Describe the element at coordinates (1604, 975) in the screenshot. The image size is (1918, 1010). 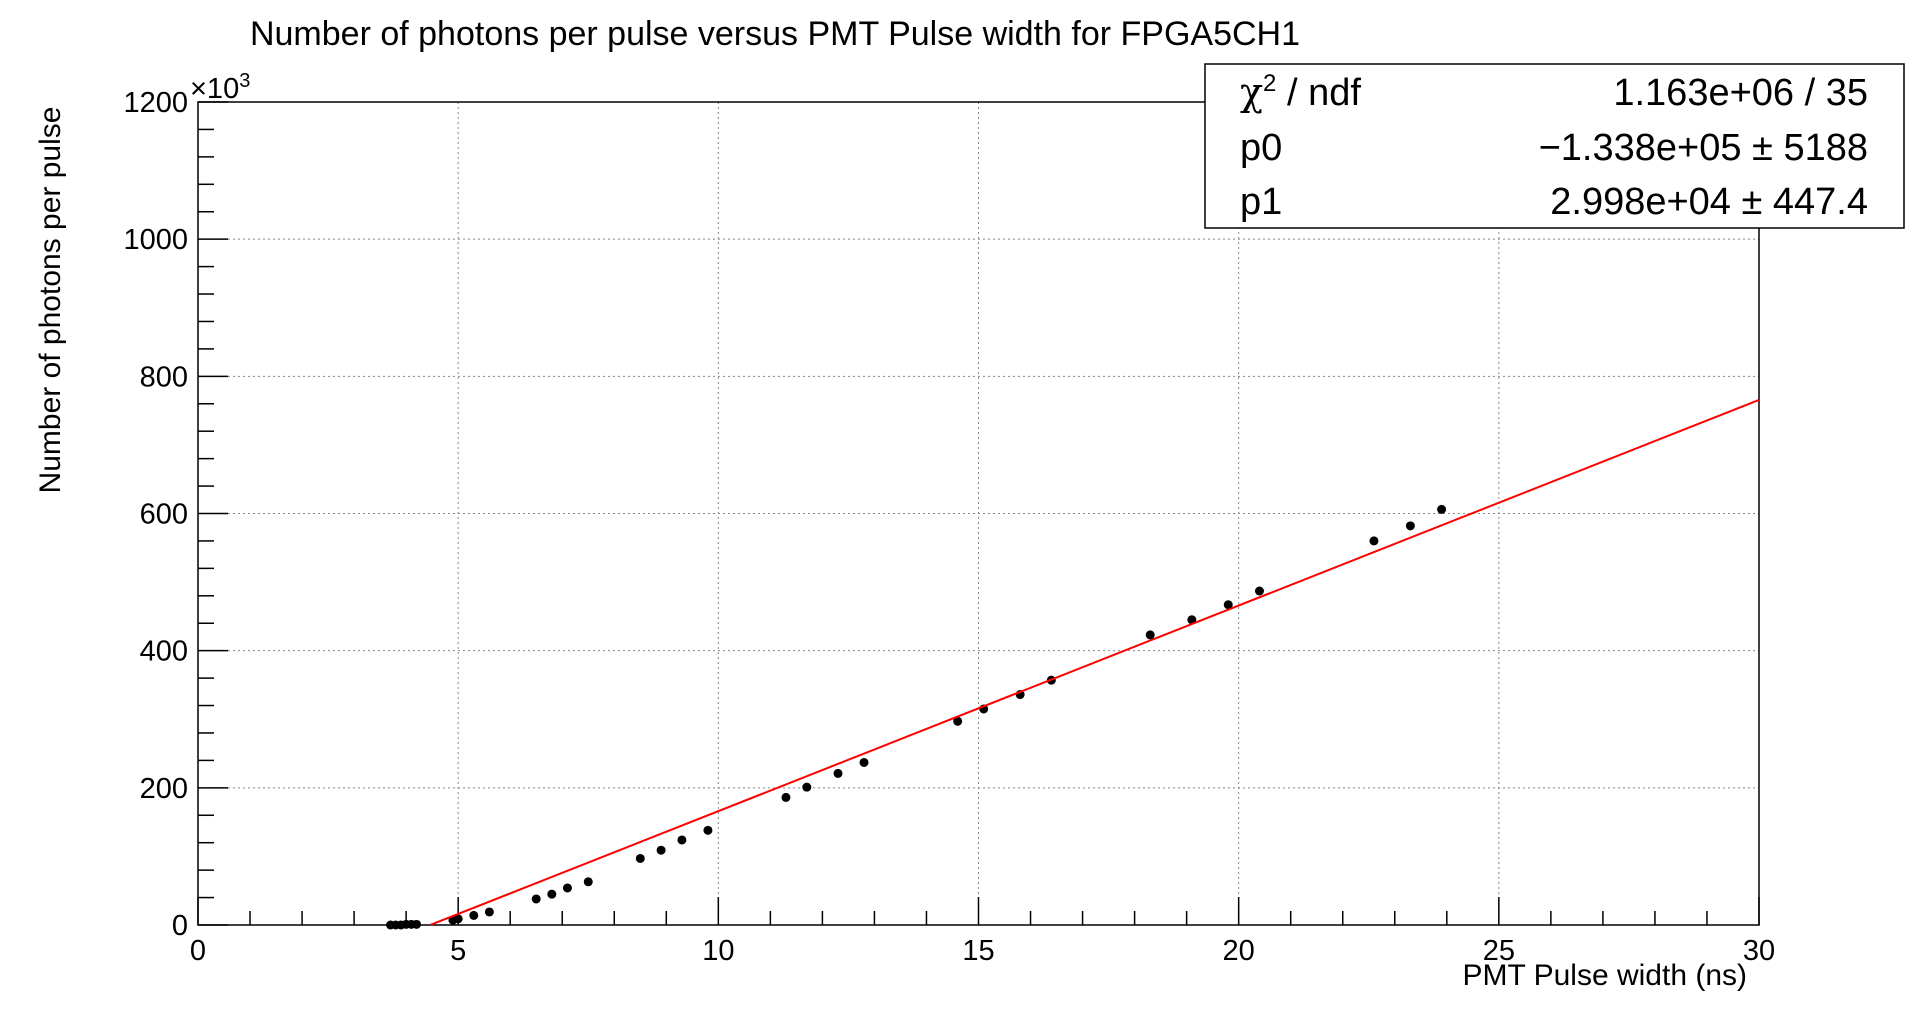
I see `x-axis-label: PMT Pulse width (ns)` at that location.